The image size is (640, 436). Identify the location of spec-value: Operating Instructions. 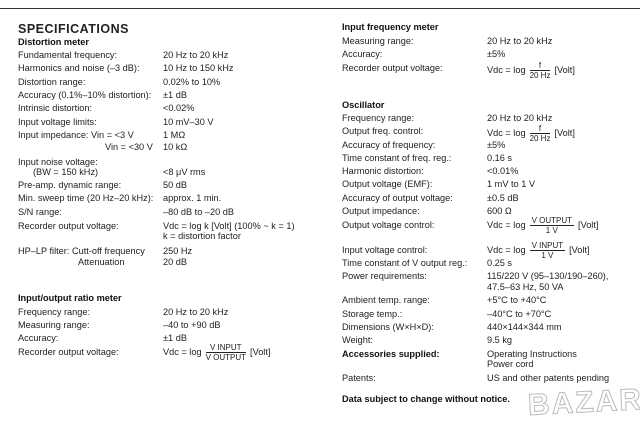
(532, 354).